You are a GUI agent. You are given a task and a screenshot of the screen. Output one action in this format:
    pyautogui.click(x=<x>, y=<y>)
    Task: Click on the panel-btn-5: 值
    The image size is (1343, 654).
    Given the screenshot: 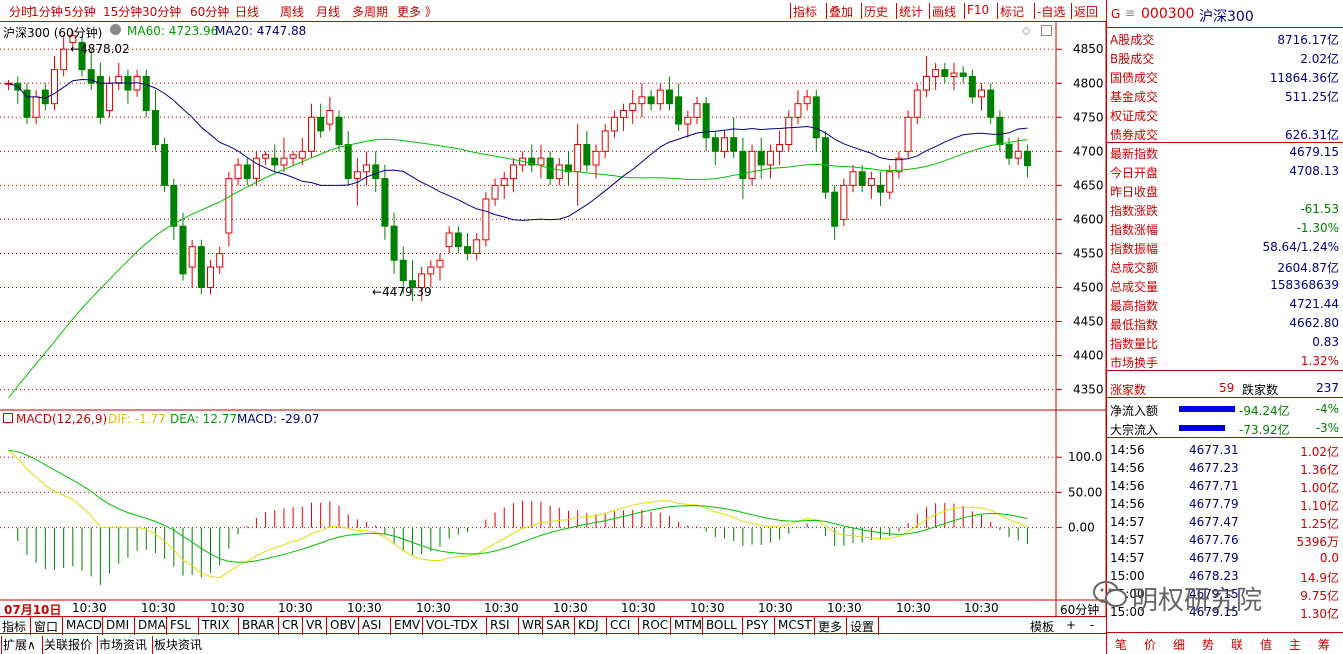 What is the action you would take?
    pyautogui.click(x=1266, y=645)
    